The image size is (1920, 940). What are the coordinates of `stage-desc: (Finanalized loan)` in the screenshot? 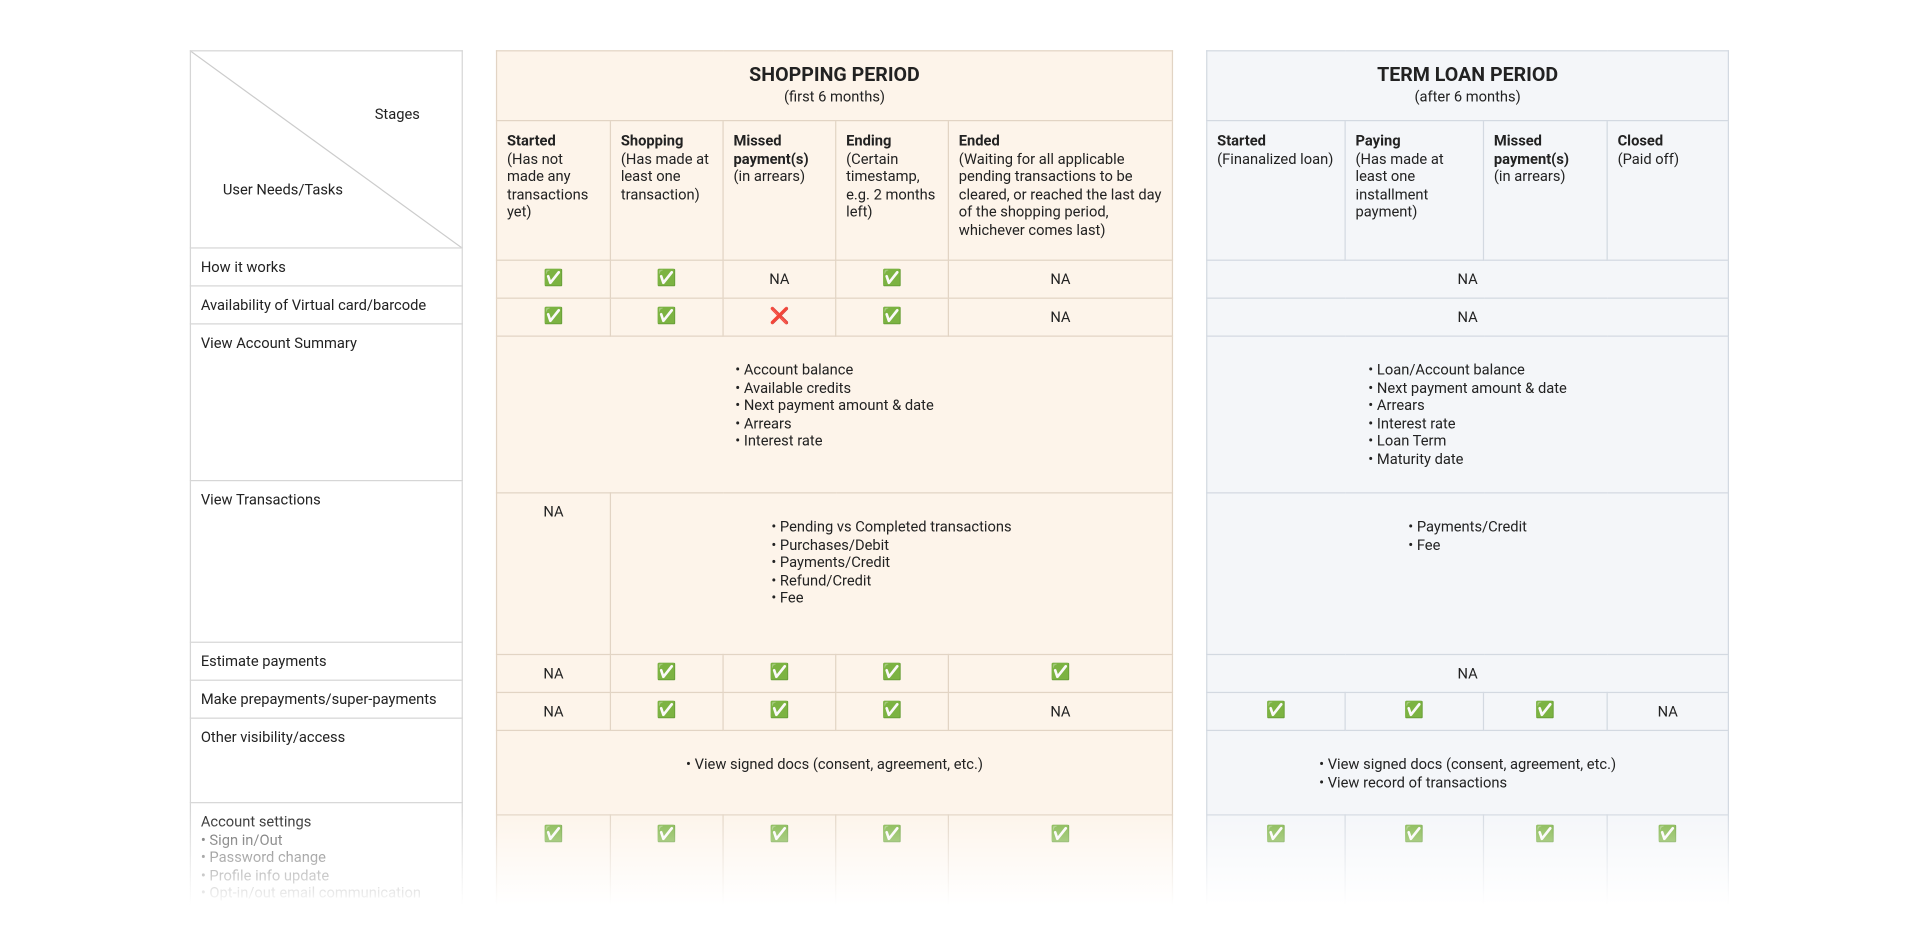 It's located at (1275, 159).